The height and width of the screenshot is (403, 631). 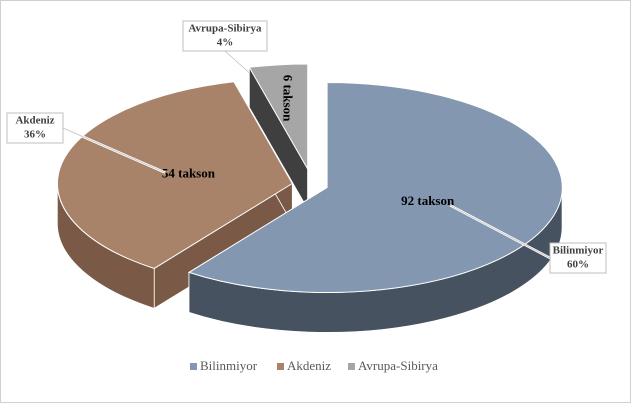 What do you see at coordinates (189, 173) in the screenshot?
I see `count-label: 54 takson` at bounding box center [189, 173].